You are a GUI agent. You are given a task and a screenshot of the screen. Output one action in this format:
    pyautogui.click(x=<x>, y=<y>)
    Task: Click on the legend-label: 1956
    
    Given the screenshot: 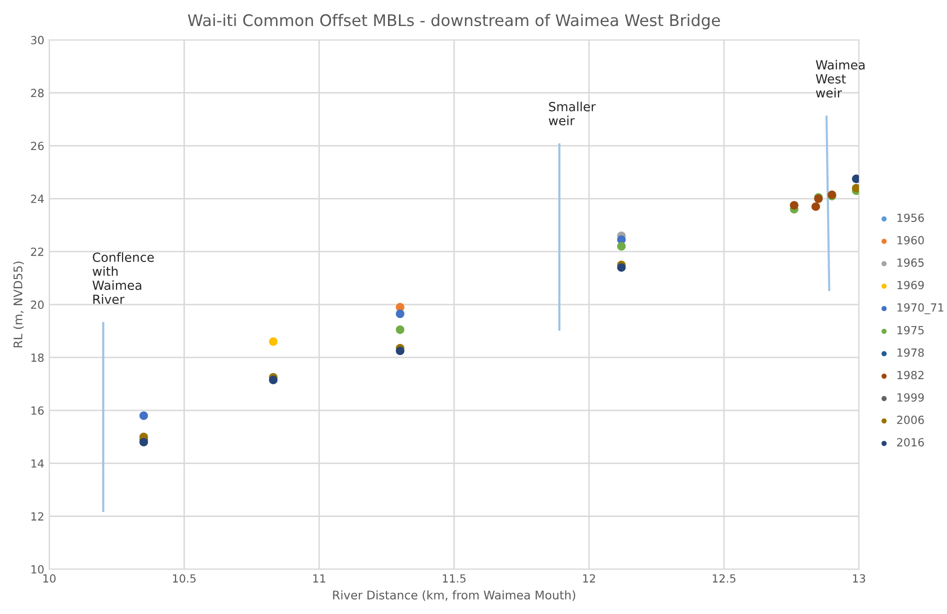 What is the action you would take?
    pyautogui.click(x=911, y=218)
    